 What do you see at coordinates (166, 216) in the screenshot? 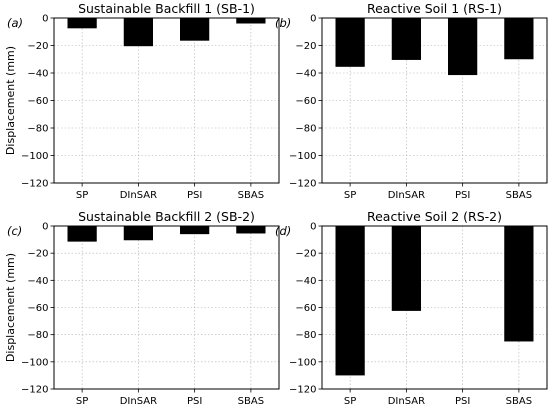
I see `chart-title: Sustainable Backfill 2 (SB-2)` at bounding box center [166, 216].